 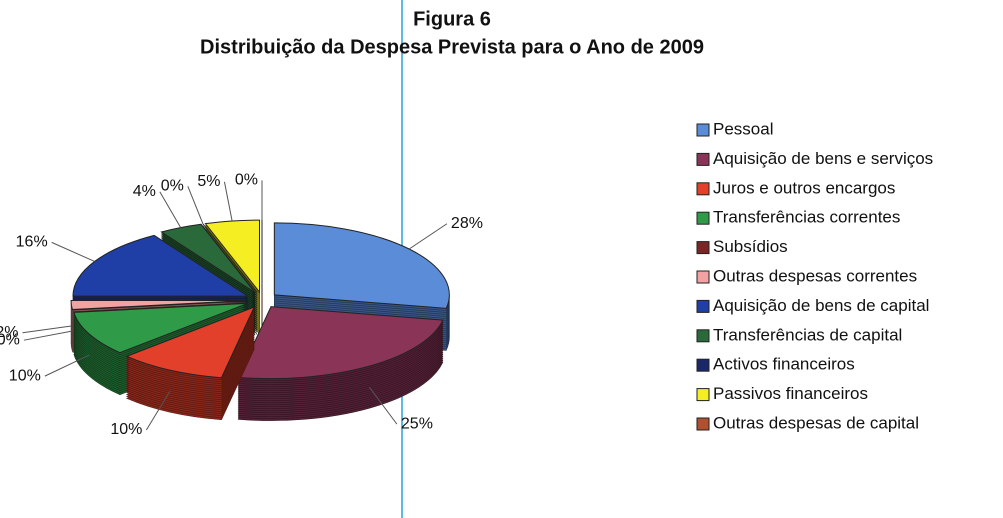 I want to click on data-label: 16%, so click(x=32, y=242).